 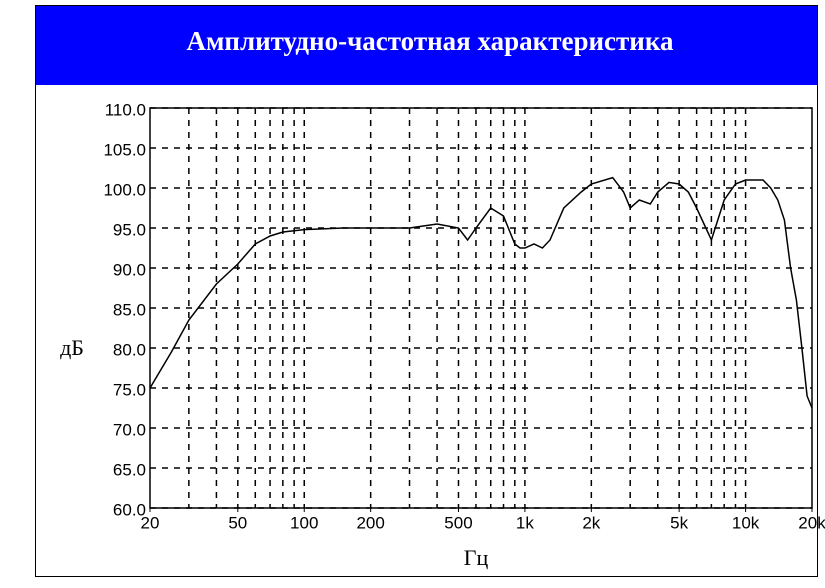 What do you see at coordinates (591, 522) in the screenshot?
I see `x-tick-label: 2k` at bounding box center [591, 522].